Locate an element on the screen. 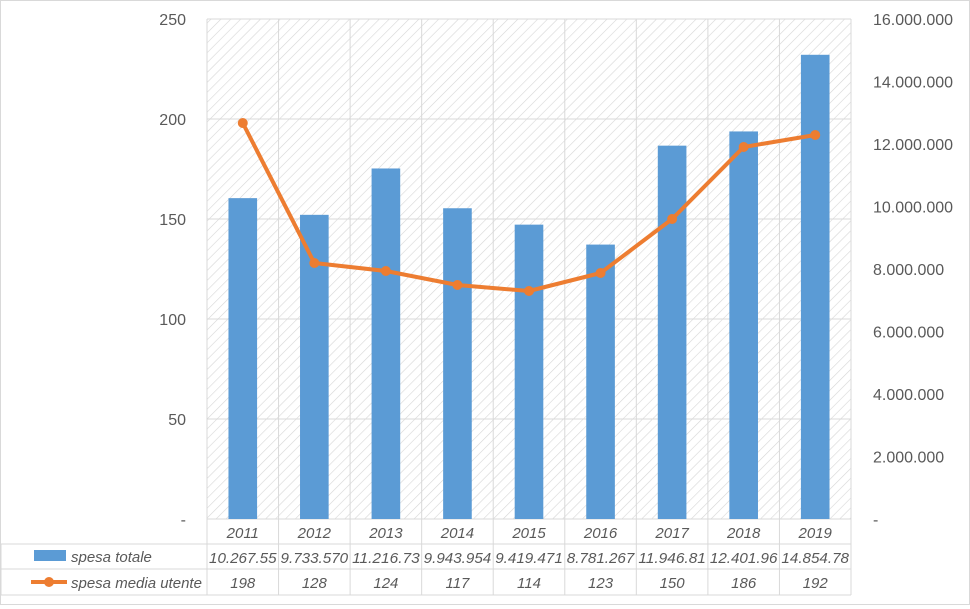  right-axis-tick-label: 2.000.000 is located at coordinates (908, 458).